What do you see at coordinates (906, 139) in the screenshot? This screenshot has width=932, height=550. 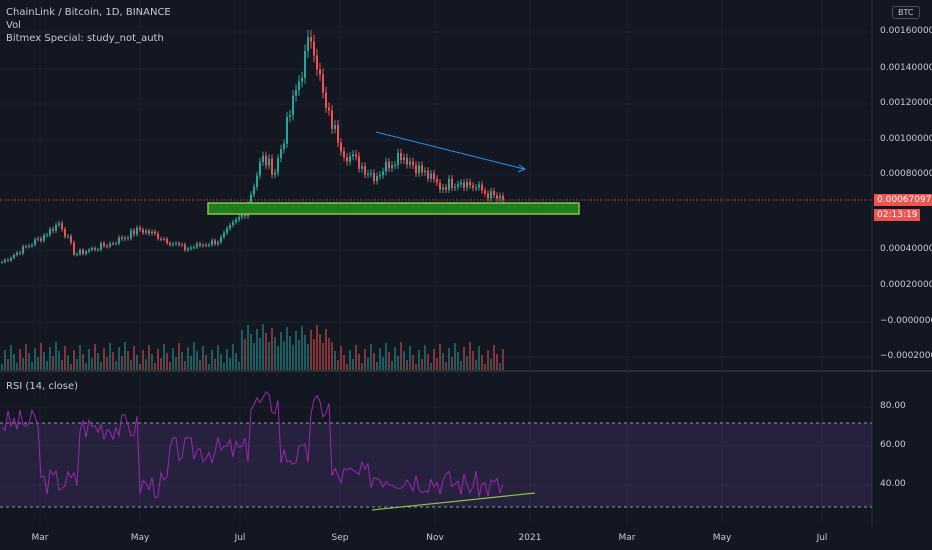 I see `price-axis-label: 0.00100000` at bounding box center [906, 139].